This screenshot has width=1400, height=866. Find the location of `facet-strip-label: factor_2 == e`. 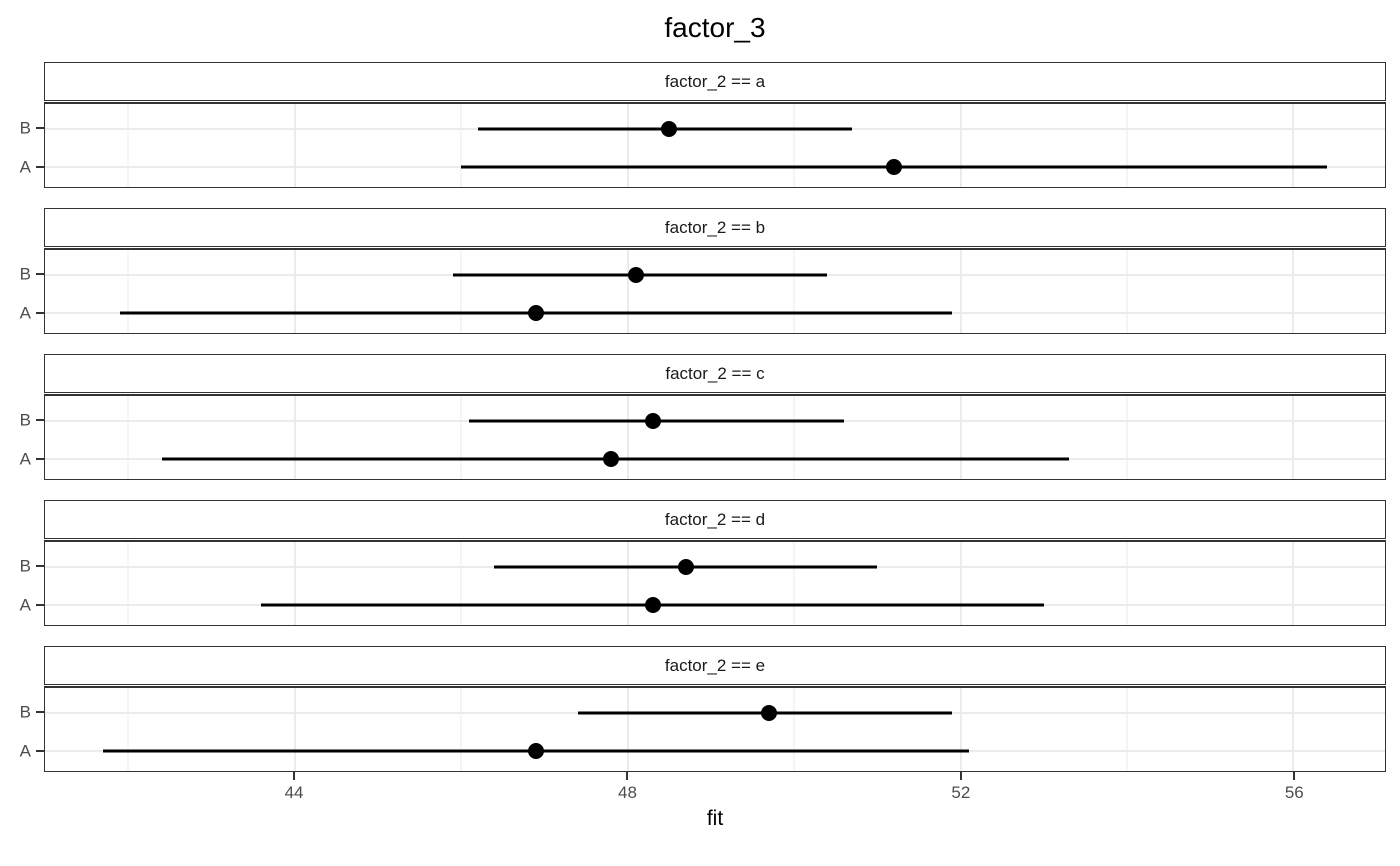

facet-strip-label: factor_2 == e is located at coordinates (715, 665).